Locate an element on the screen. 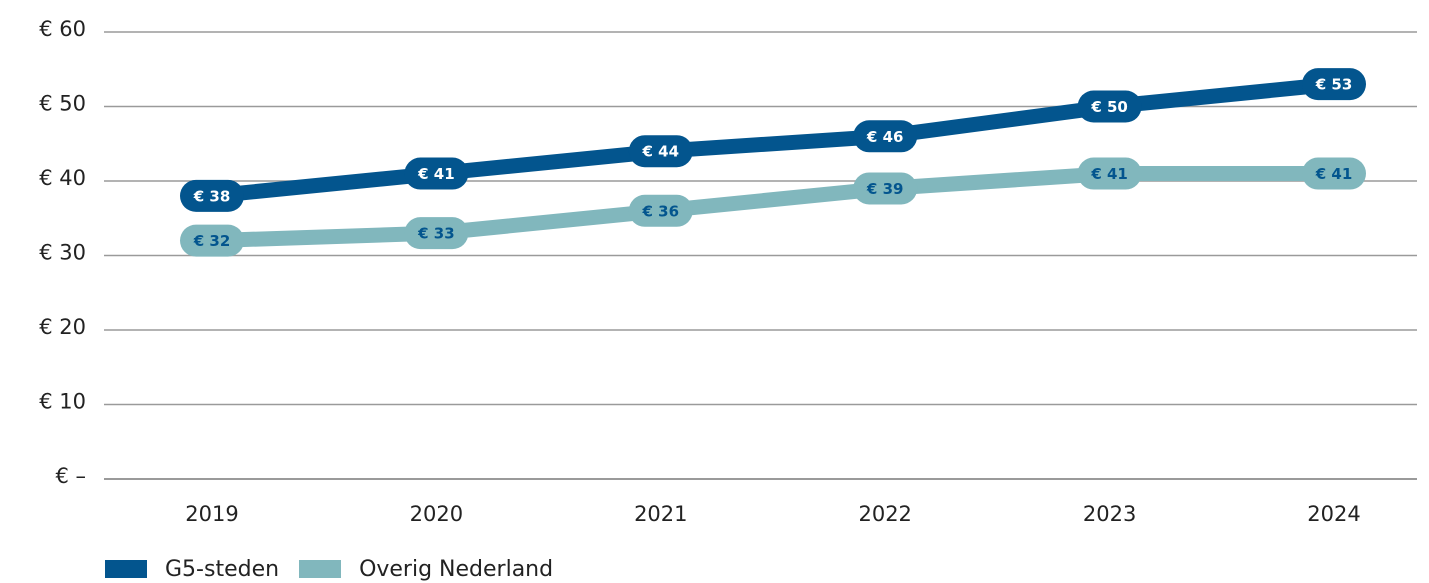  legend-item-overig: Overig Nederland is located at coordinates (426, 569).